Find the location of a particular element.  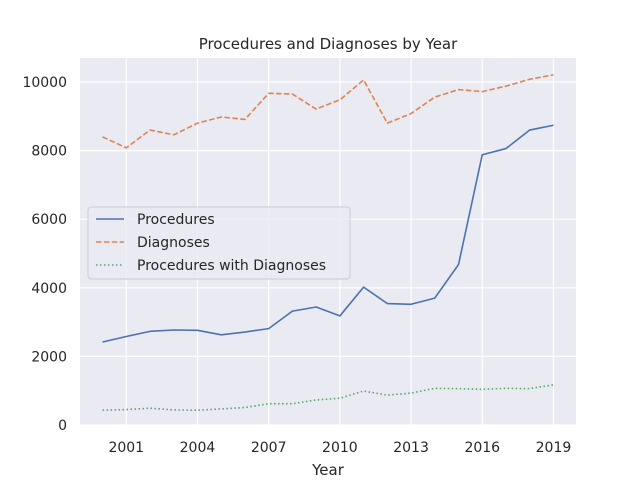

x-axis-label: Year is located at coordinates (328, 470).